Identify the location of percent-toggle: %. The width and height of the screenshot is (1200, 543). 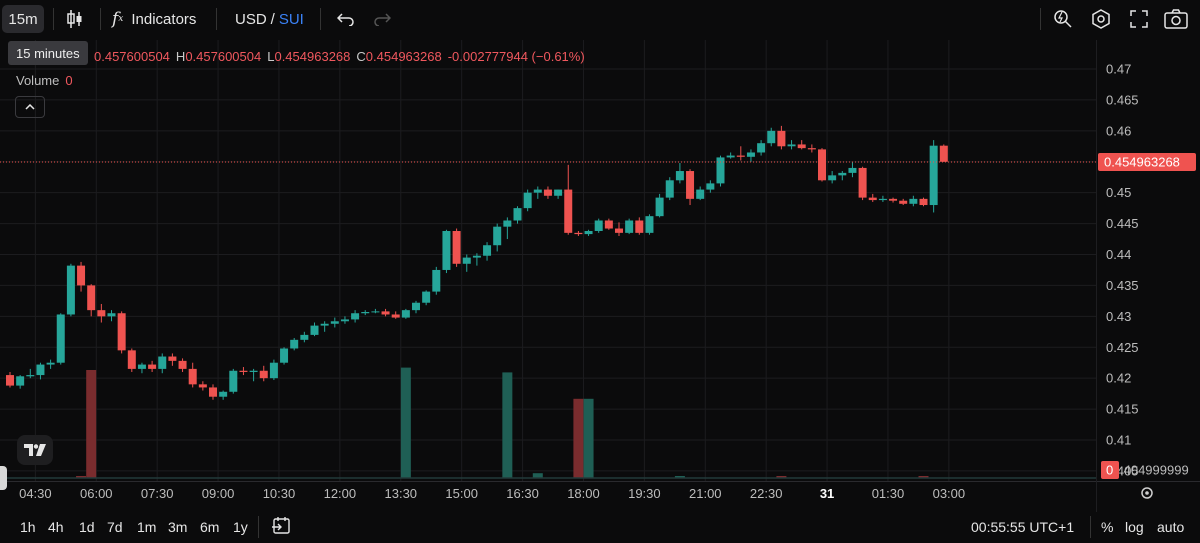
(1107, 527).